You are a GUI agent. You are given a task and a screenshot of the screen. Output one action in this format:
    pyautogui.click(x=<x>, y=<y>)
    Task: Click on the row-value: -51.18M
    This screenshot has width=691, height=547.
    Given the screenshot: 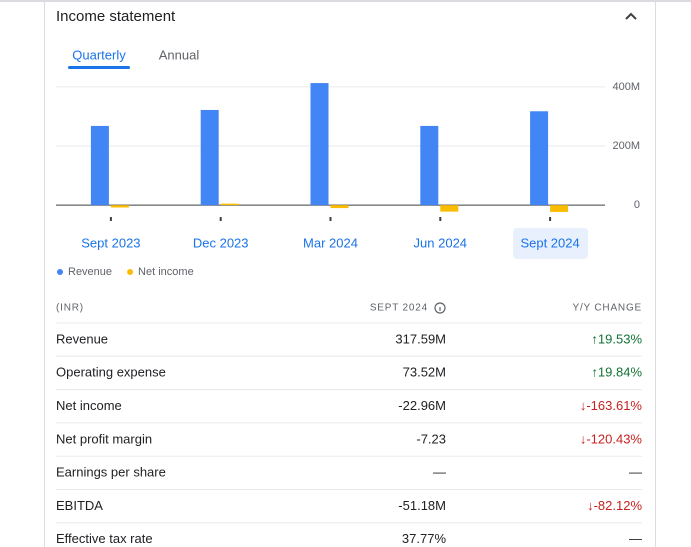 What is the action you would take?
    pyautogui.click(x=422, y=505)
    